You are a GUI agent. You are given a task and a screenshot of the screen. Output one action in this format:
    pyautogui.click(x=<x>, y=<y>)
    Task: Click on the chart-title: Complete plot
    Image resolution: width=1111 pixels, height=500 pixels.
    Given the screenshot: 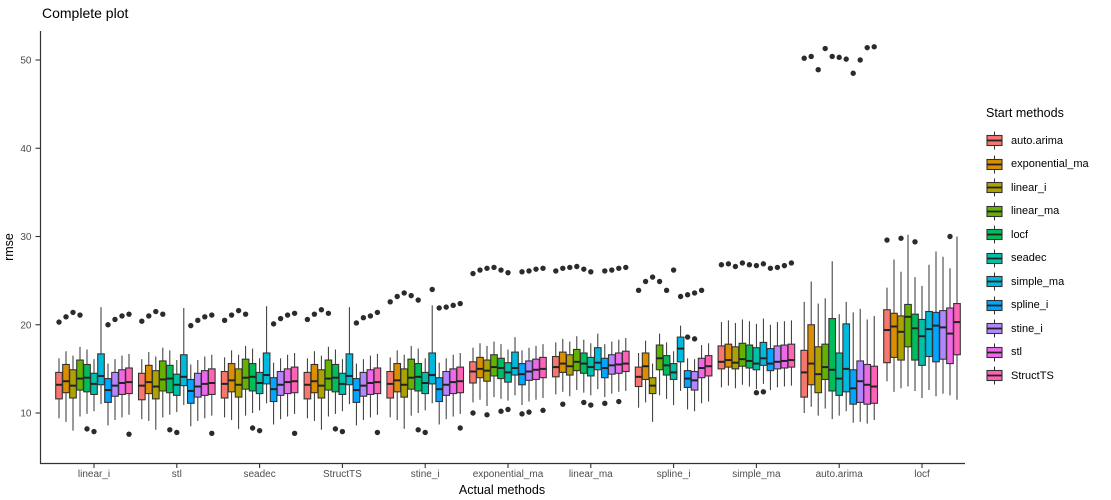 What is the action you would take?
    pyautogui.click(x=85, y=13)
    